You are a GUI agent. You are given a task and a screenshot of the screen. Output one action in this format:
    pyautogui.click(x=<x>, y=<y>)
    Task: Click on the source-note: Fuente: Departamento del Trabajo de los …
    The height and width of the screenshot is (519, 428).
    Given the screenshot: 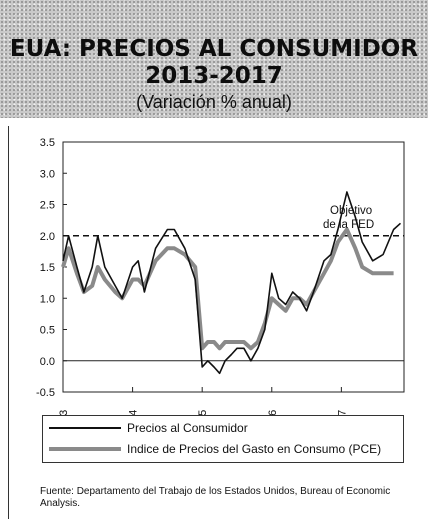 What is the action you would take?
    pyautogui.click(x=215, y=497)
    